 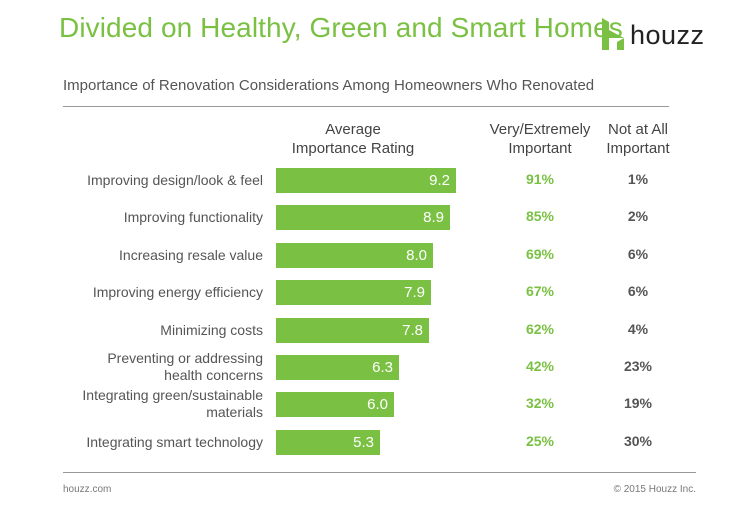 What do you see at coordinates (540, 403) in the screenshot?
I see `very-important-value: 32%` at bounding box center [540, 403].